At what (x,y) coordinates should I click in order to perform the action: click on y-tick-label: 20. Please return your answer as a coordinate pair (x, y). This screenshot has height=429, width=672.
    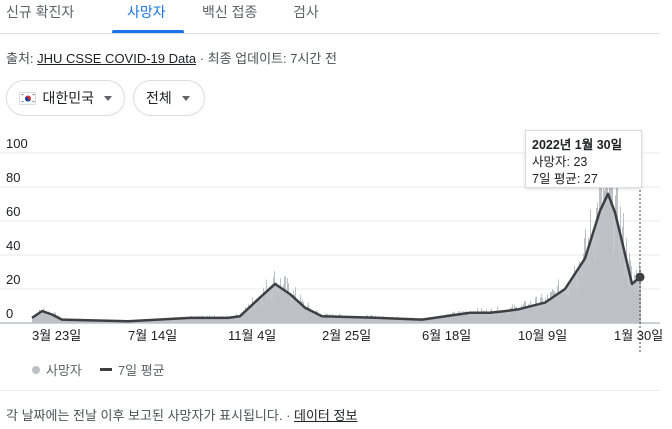
    Looking at the image, I should click on (13, 279).